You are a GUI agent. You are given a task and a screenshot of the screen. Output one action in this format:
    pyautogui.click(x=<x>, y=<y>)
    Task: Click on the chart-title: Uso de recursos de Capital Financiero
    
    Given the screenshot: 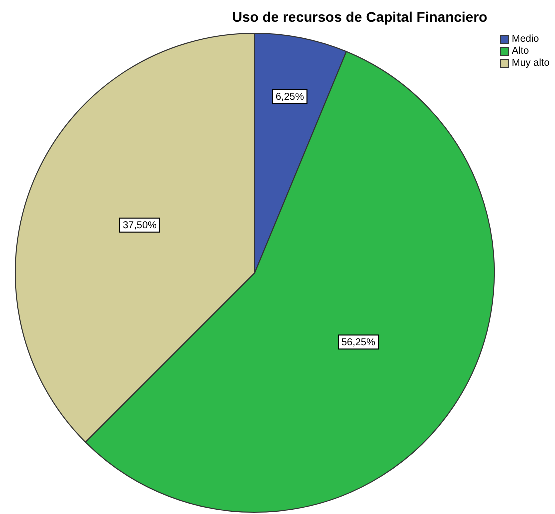 What is the action you would take?
    pyautogui.click(x=360, y=17)
    